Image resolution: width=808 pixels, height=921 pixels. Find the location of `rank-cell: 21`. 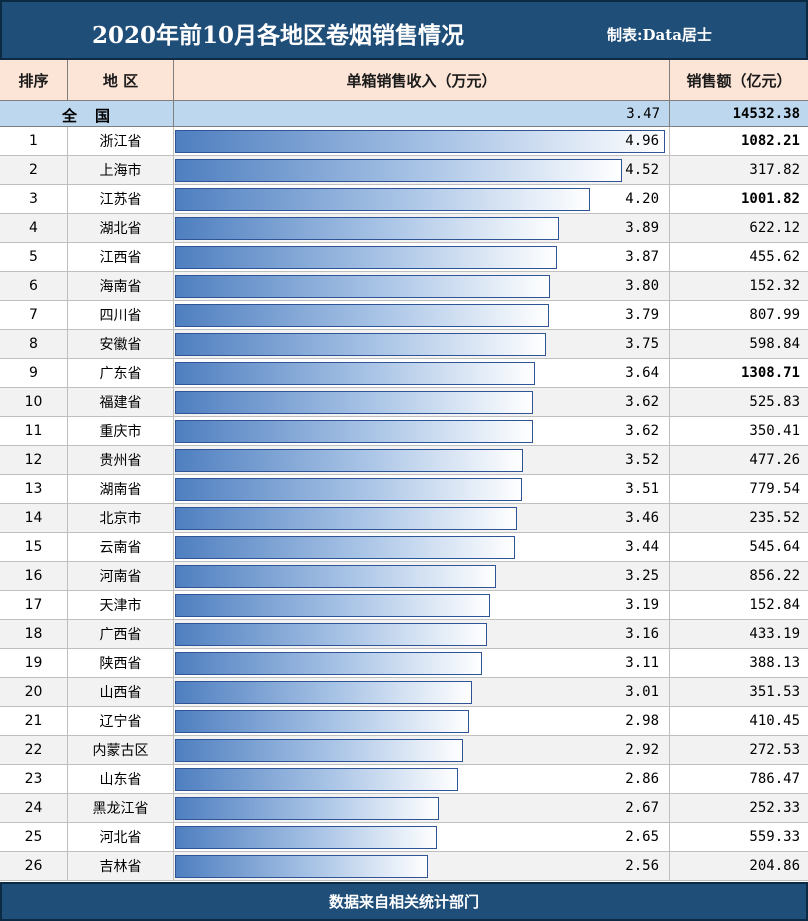

rank-cell: 21 is located at coordinates (34, 721).